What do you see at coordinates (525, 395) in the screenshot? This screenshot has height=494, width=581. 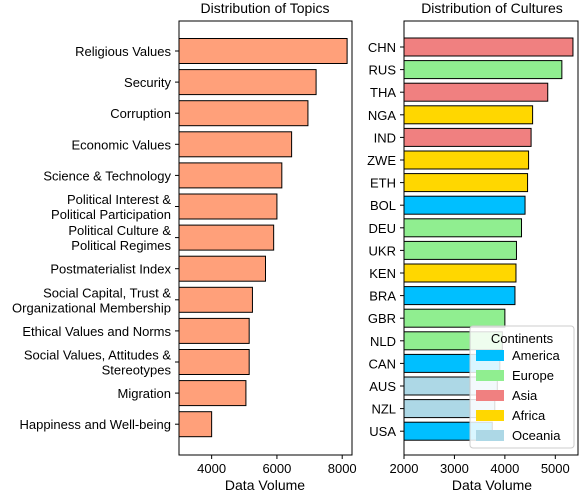 I see `legend-label-asia: Asia` at bounding box center [525, 395].